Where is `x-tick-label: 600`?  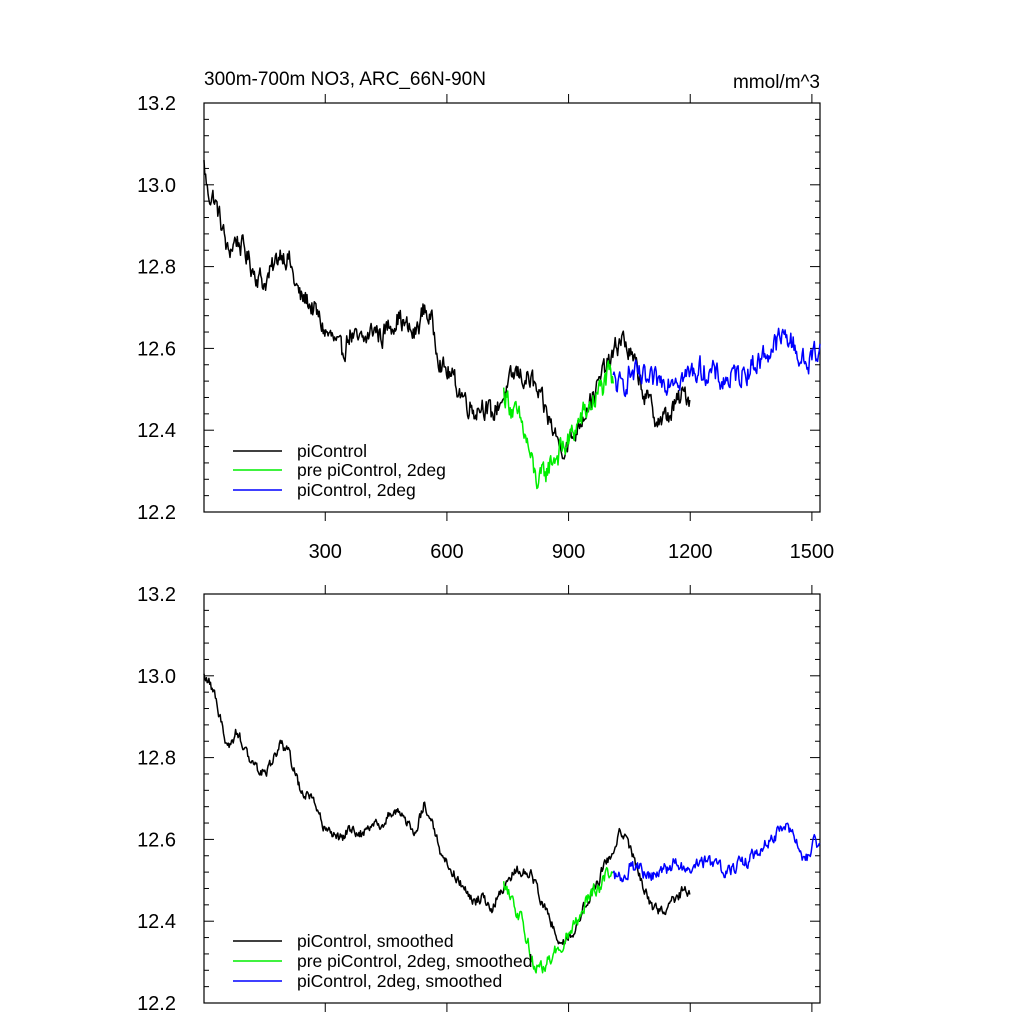 x-tick-label: 600 is located at coordinates (446, 552).